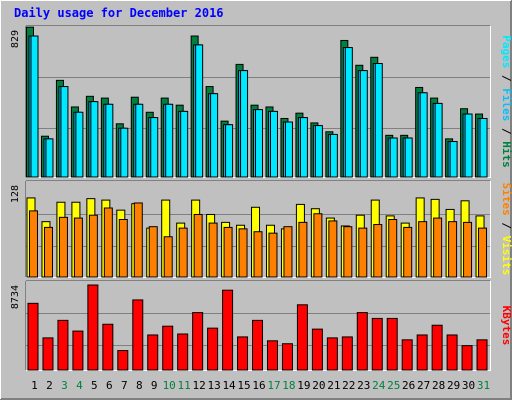 The height and width of the screenshot is (400, 512). What do you see at coordinates (154, 385) in the screenshot?
I see `day-label-9: 9` at bounding box center [154, 385].